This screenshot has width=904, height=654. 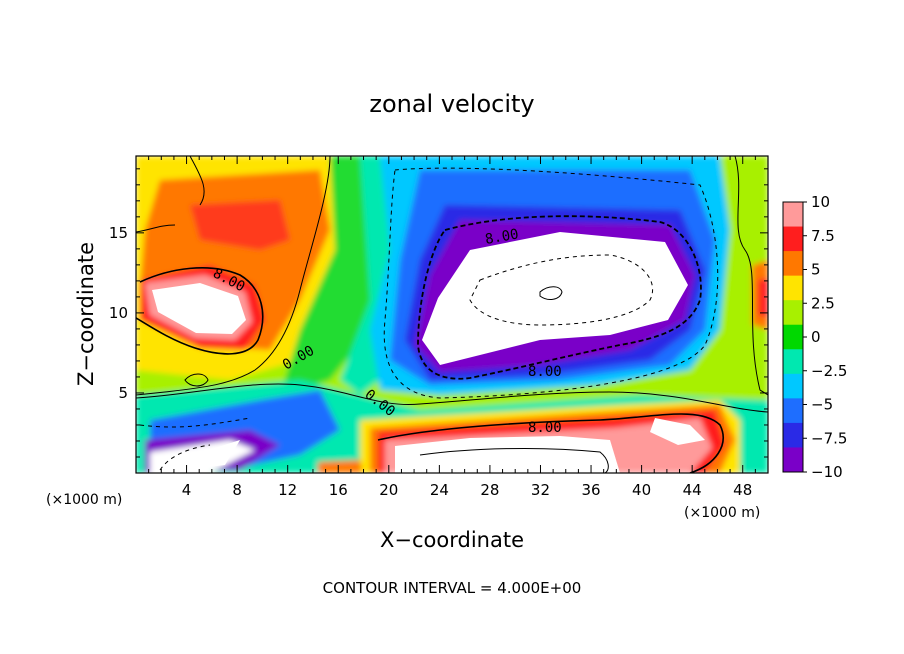 I want to click on colorbar: 10 7.5 5 2.5 0 −2.5 −5 −7.5 −10, so click(x=814, y=337).